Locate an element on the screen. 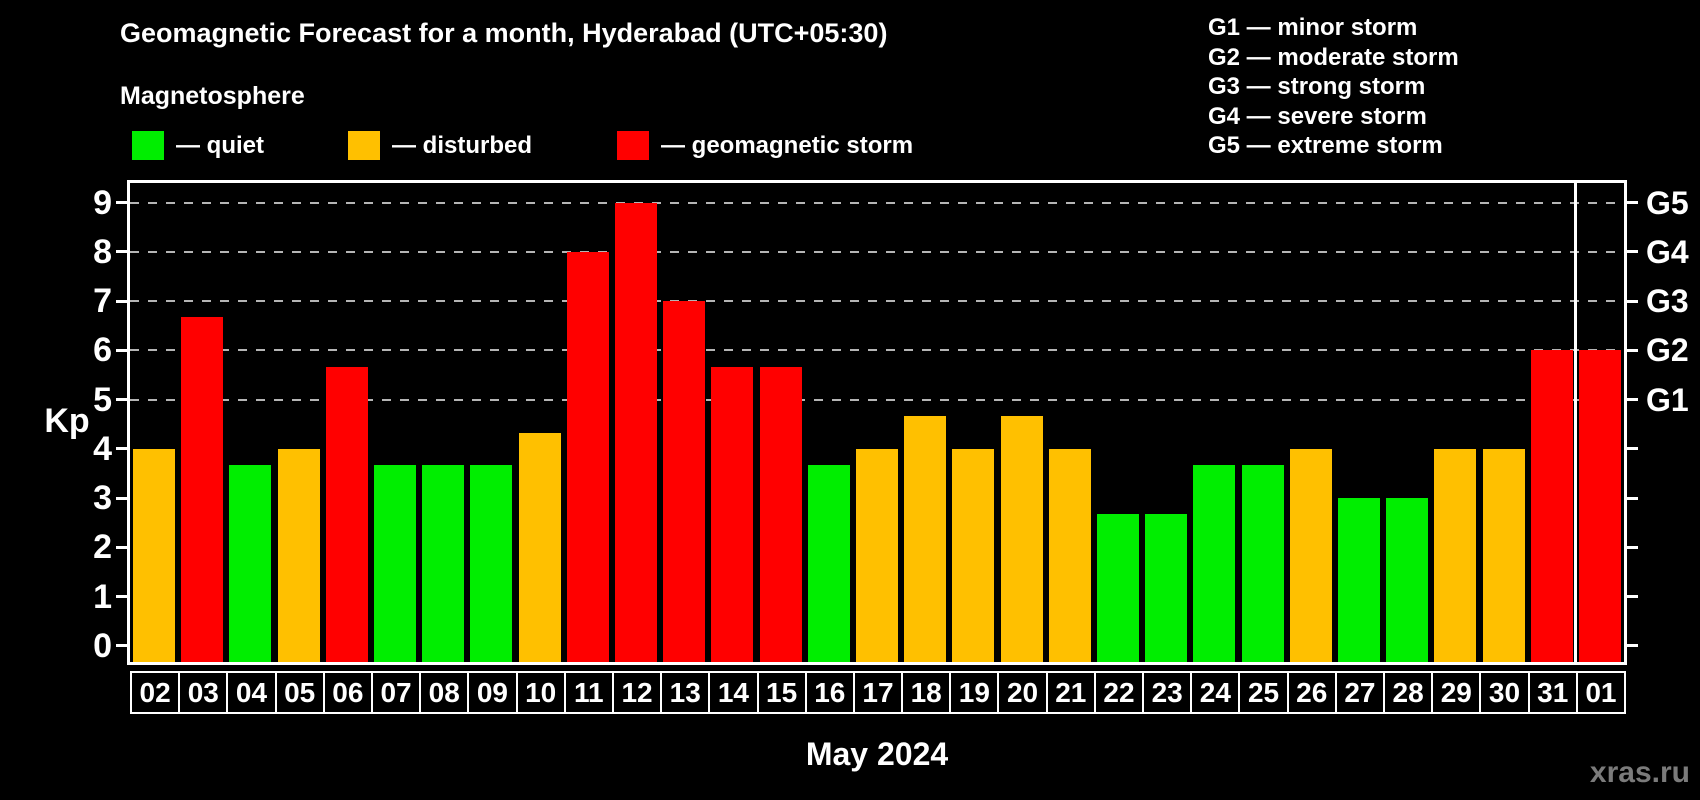 This screenshot has width=1700, height=800. y-tick-label-9: 9 is located at coordinates (102, 202).